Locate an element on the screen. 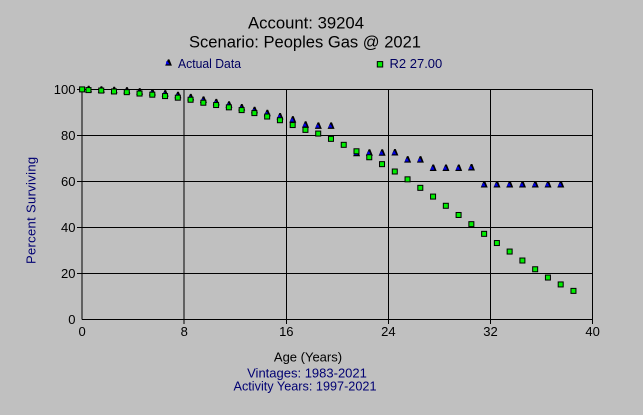 The height and width of the screenshot is (415, 643). svg-text: Actual Data is located at coordinates (210, 63).